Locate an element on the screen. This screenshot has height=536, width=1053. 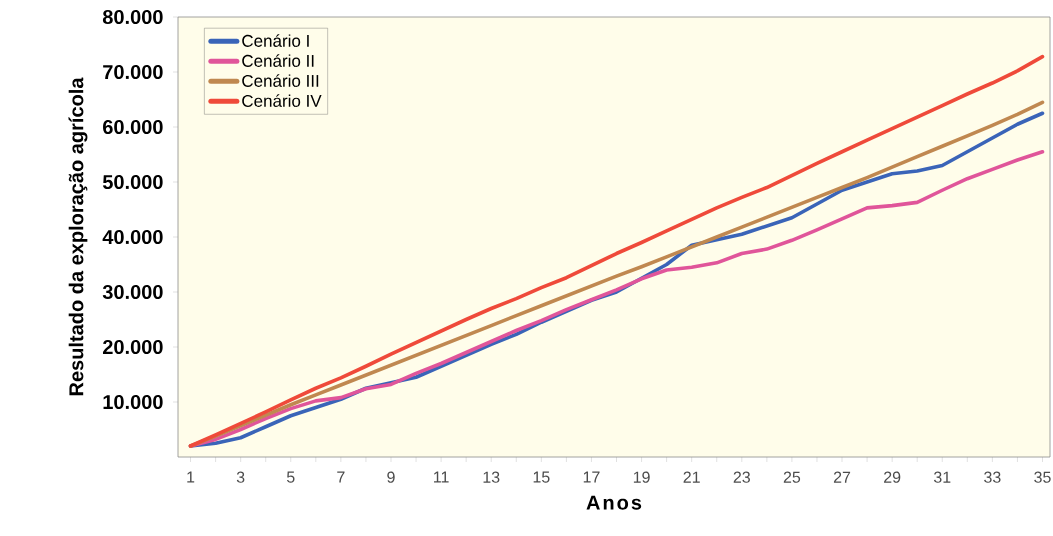
y-tick-label: 10.000 is located at coordinates (133, 402).